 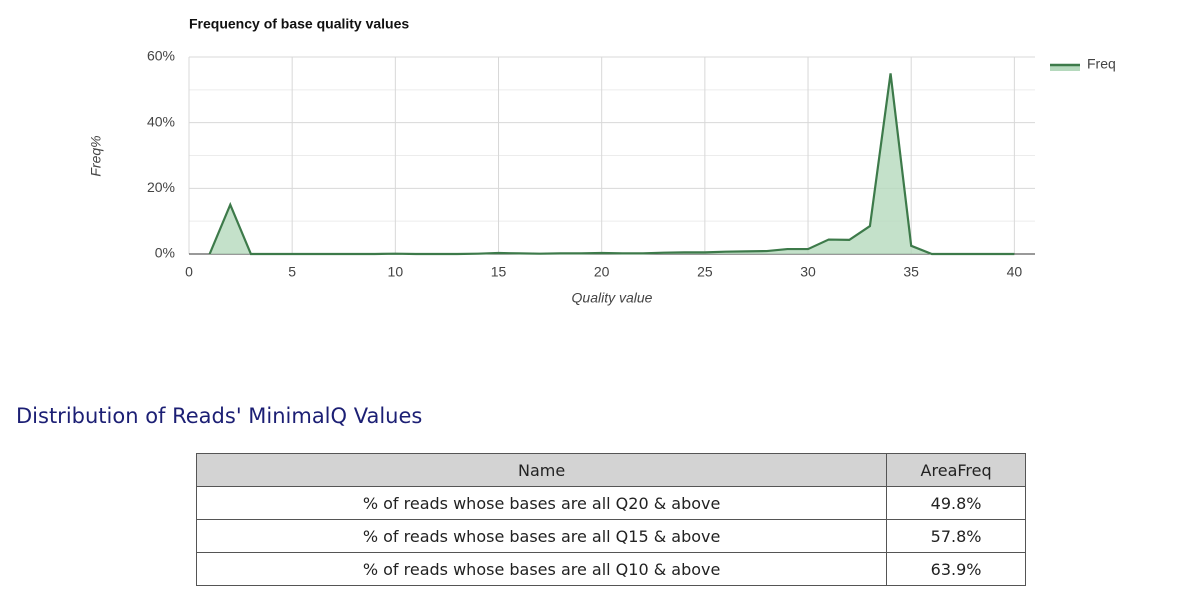 I want to click on x-tick-label: 35, so click(x=911, y=272).